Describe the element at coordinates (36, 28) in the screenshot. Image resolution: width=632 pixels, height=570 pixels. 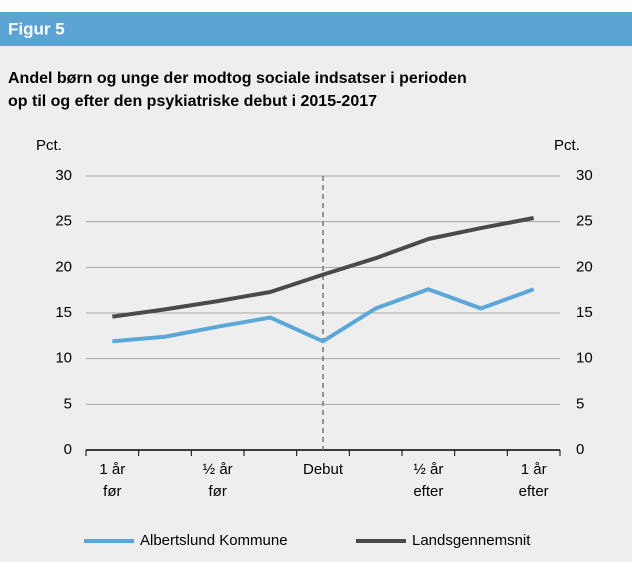
I see `header-title: Figur 5` at that location.